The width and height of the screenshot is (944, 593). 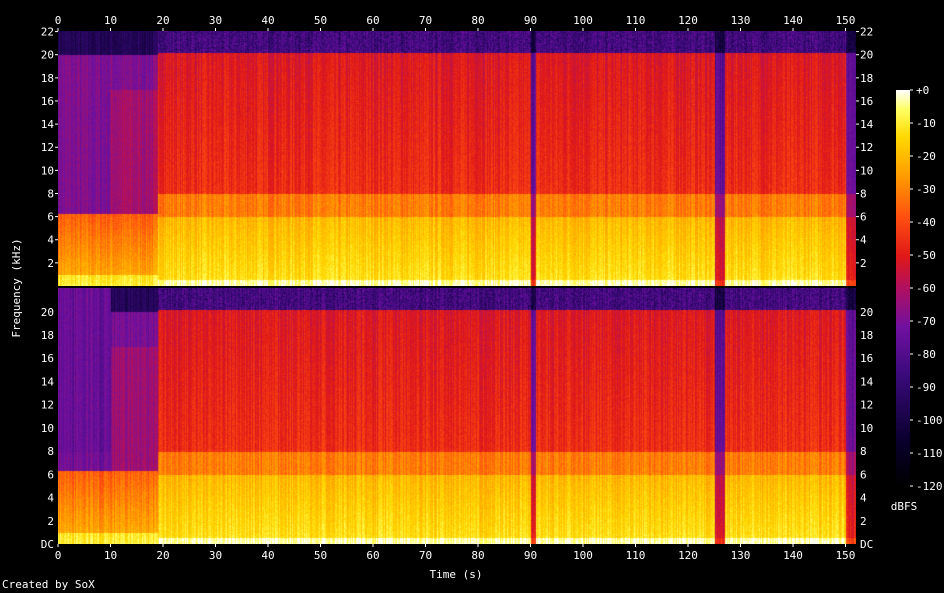 What do you see at coordinates (110, 20) in the screenshot?
I see `x-tick-label-top: 10` at bounding box center [110, 20].